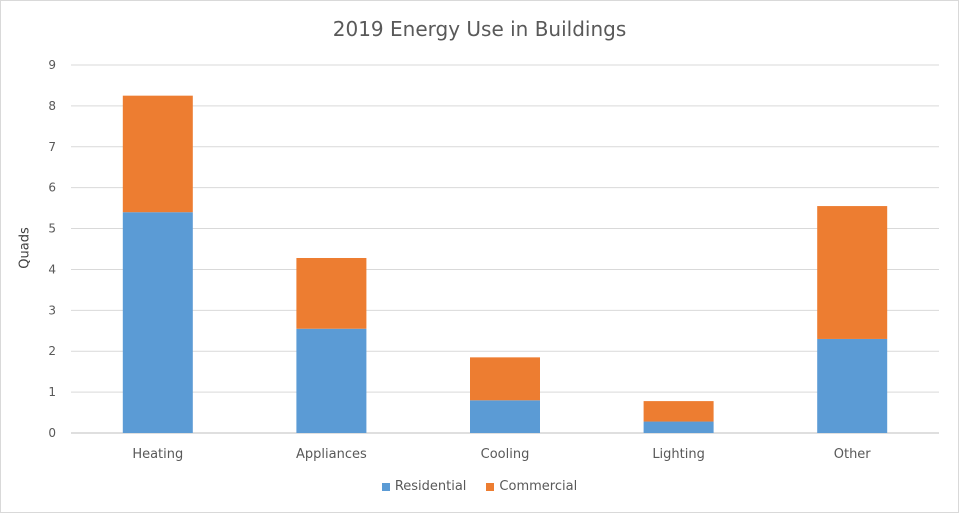  I want to click on y-tick-label: 0, so click(52, 433).